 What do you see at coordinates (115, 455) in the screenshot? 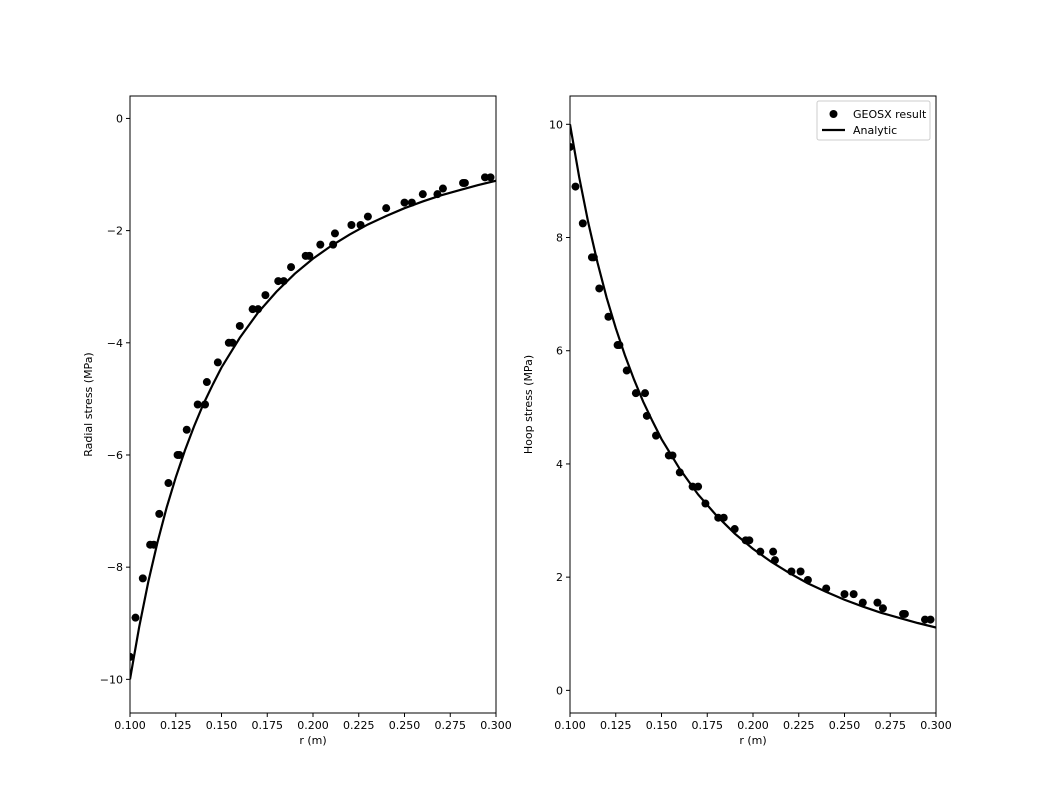
I see `y-tick-label: −6` at bounding box center [115, 455].